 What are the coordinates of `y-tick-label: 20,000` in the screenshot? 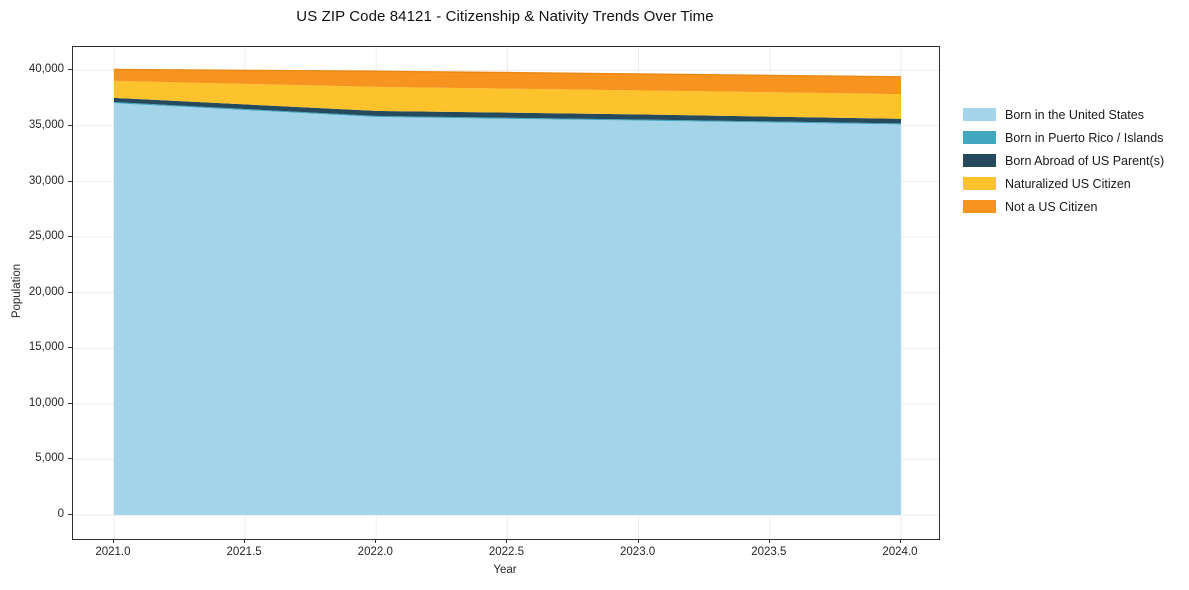 It's located at (46, 291).